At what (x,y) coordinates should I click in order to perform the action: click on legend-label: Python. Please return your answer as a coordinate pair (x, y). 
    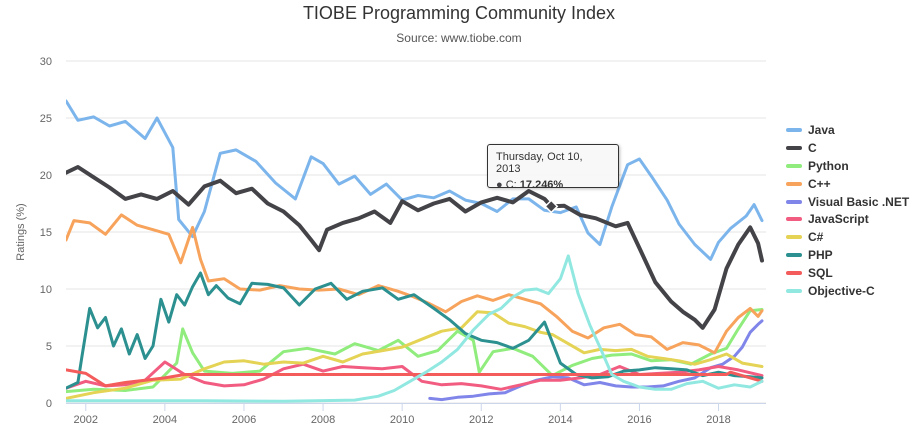
    Looking at the image, I should click on (828, 165).